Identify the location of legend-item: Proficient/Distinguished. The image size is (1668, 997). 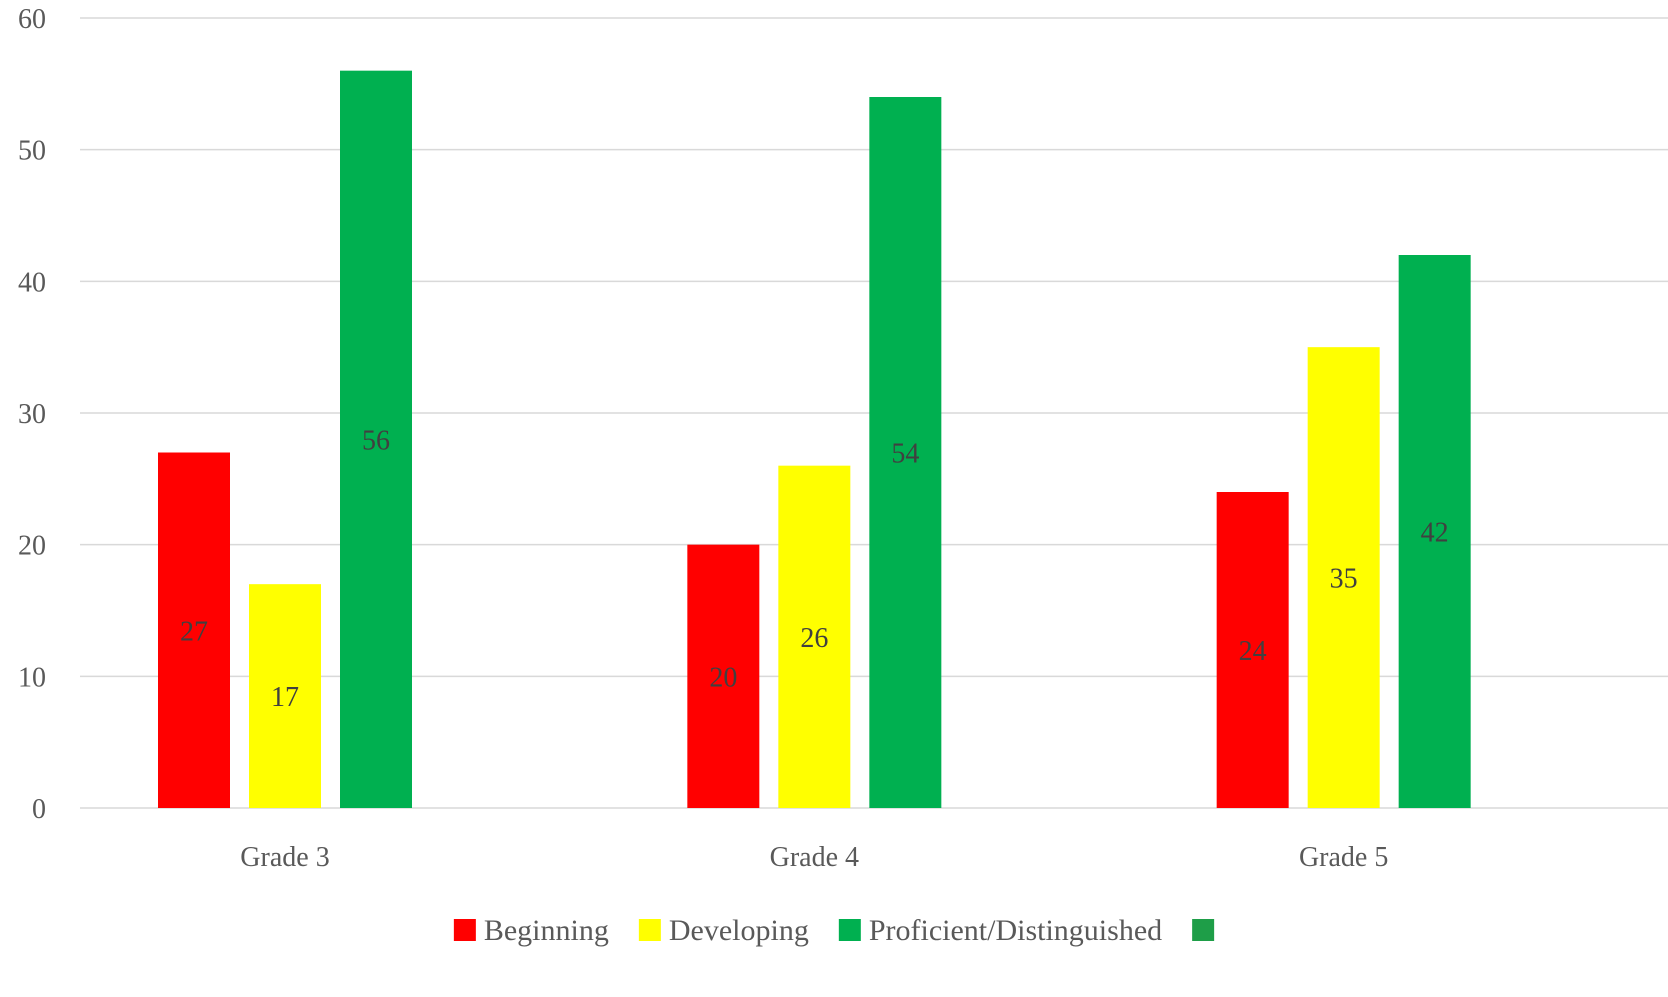
(1000, 930).